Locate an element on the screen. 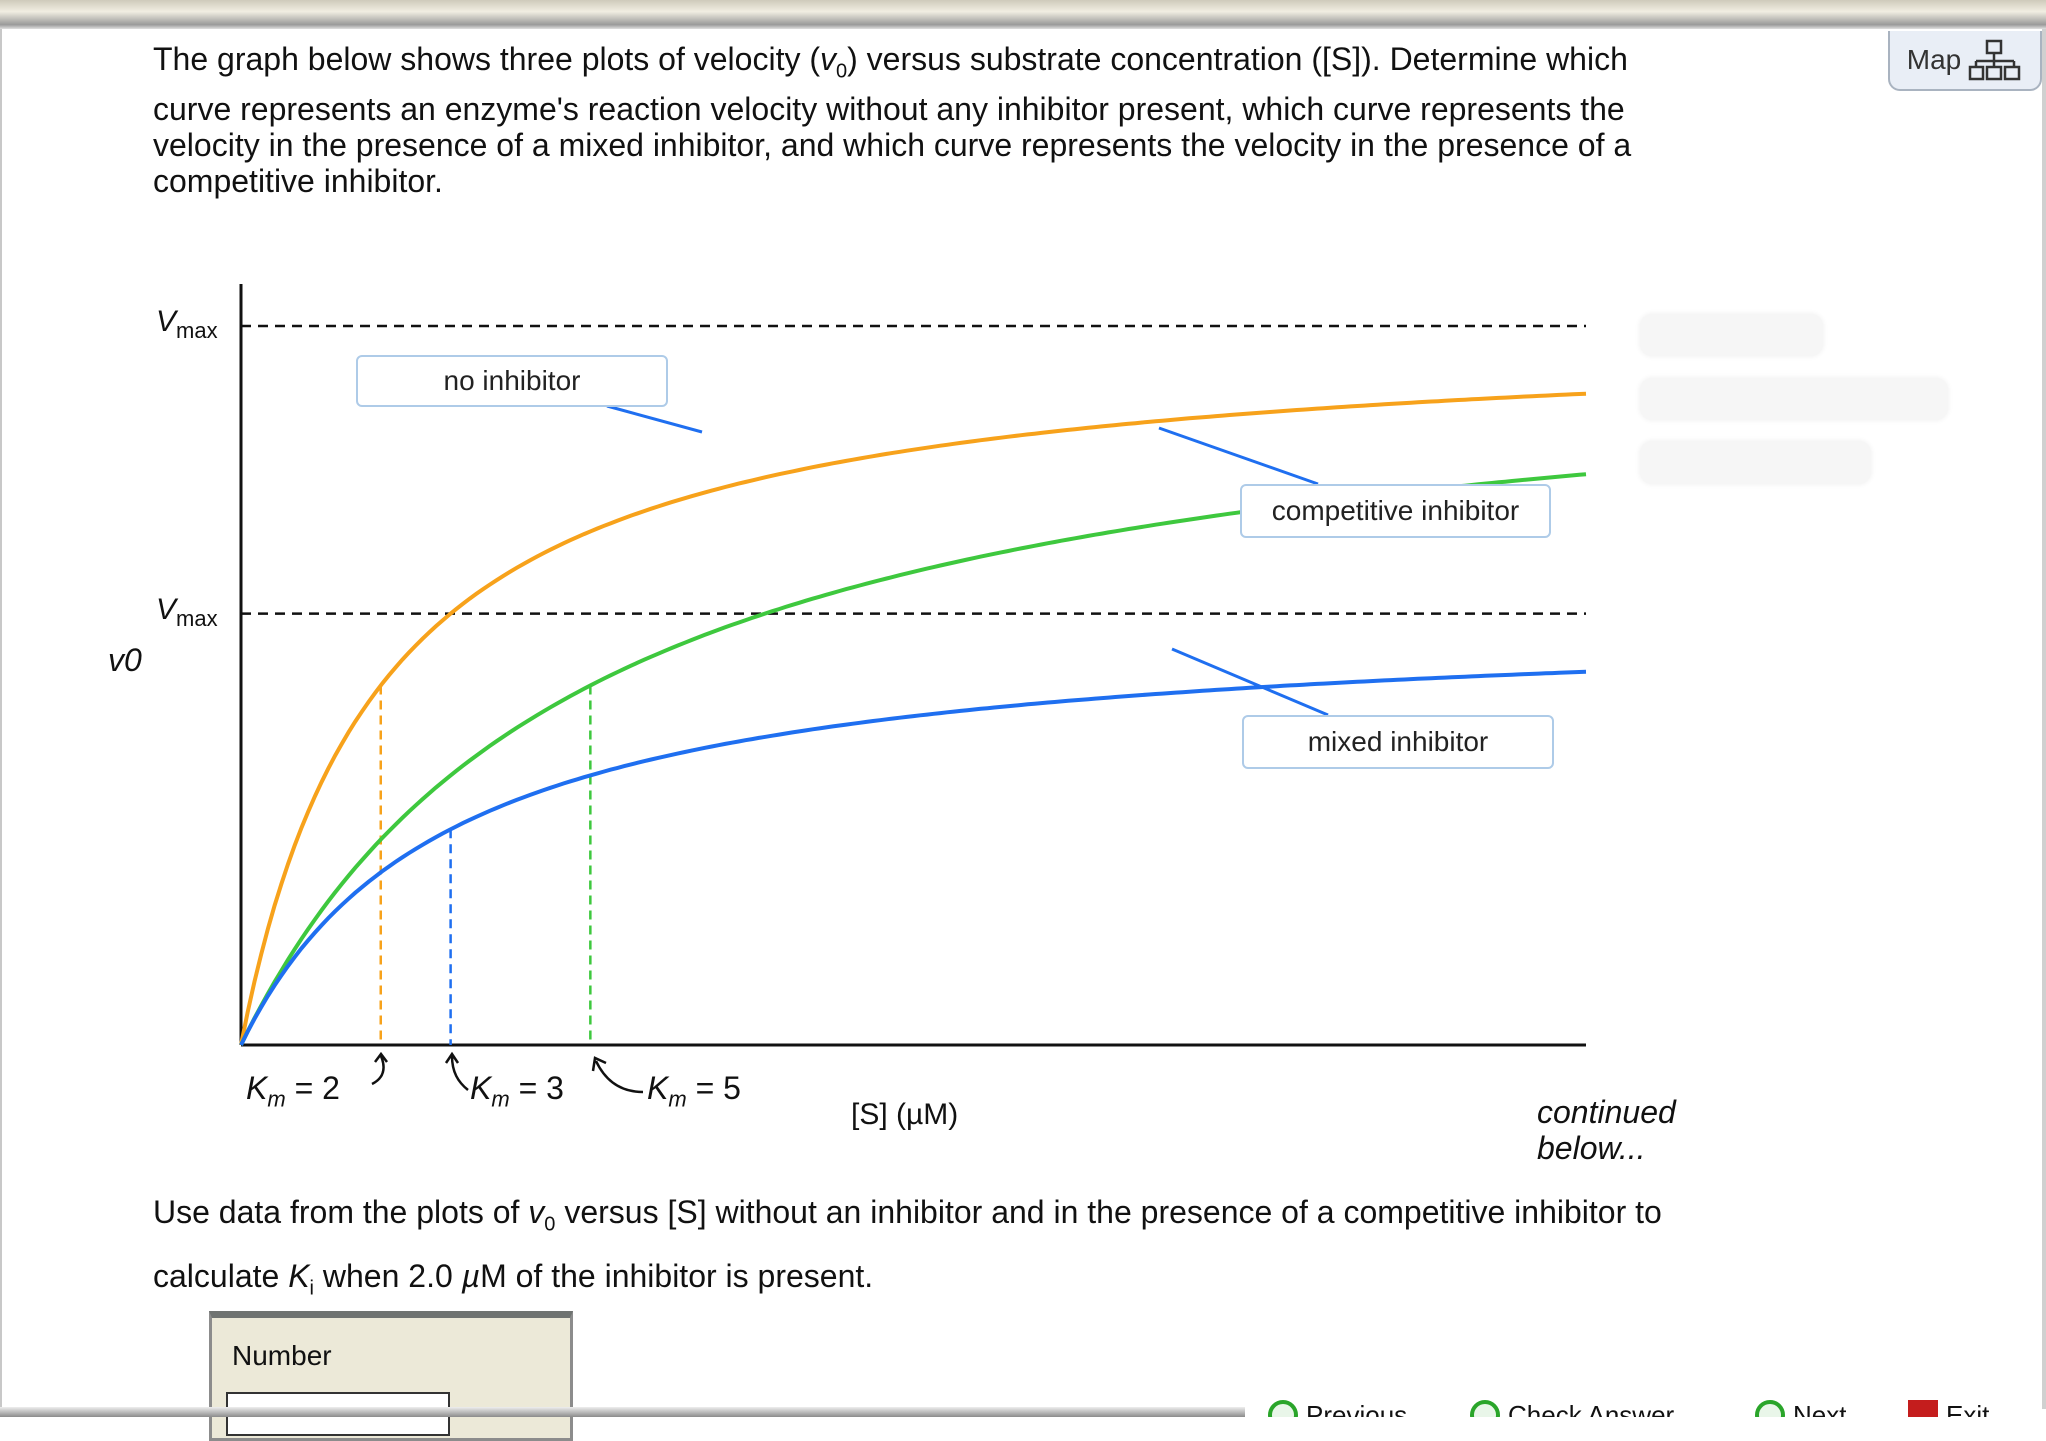 The image size is (2046, 1441). next-icon is located at coordinates (1770, 1408).